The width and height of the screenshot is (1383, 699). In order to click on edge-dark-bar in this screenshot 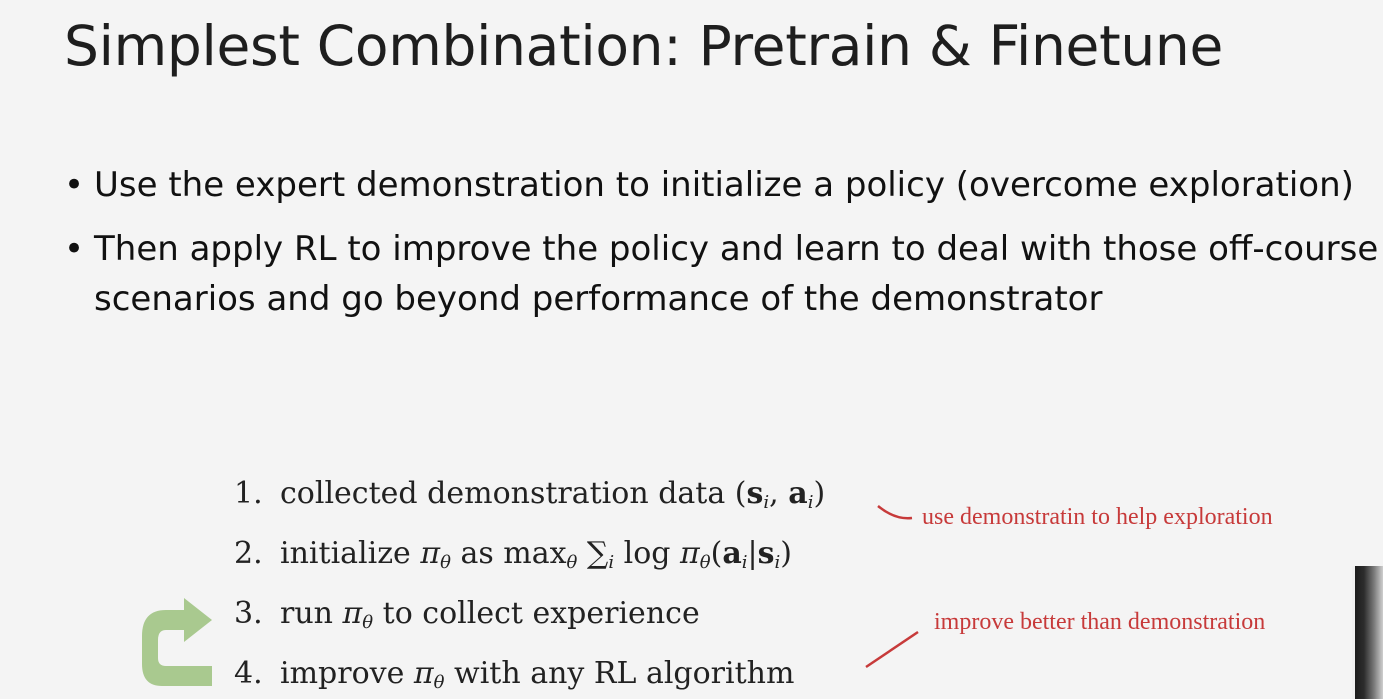, I will do `click(1367, 632)`.